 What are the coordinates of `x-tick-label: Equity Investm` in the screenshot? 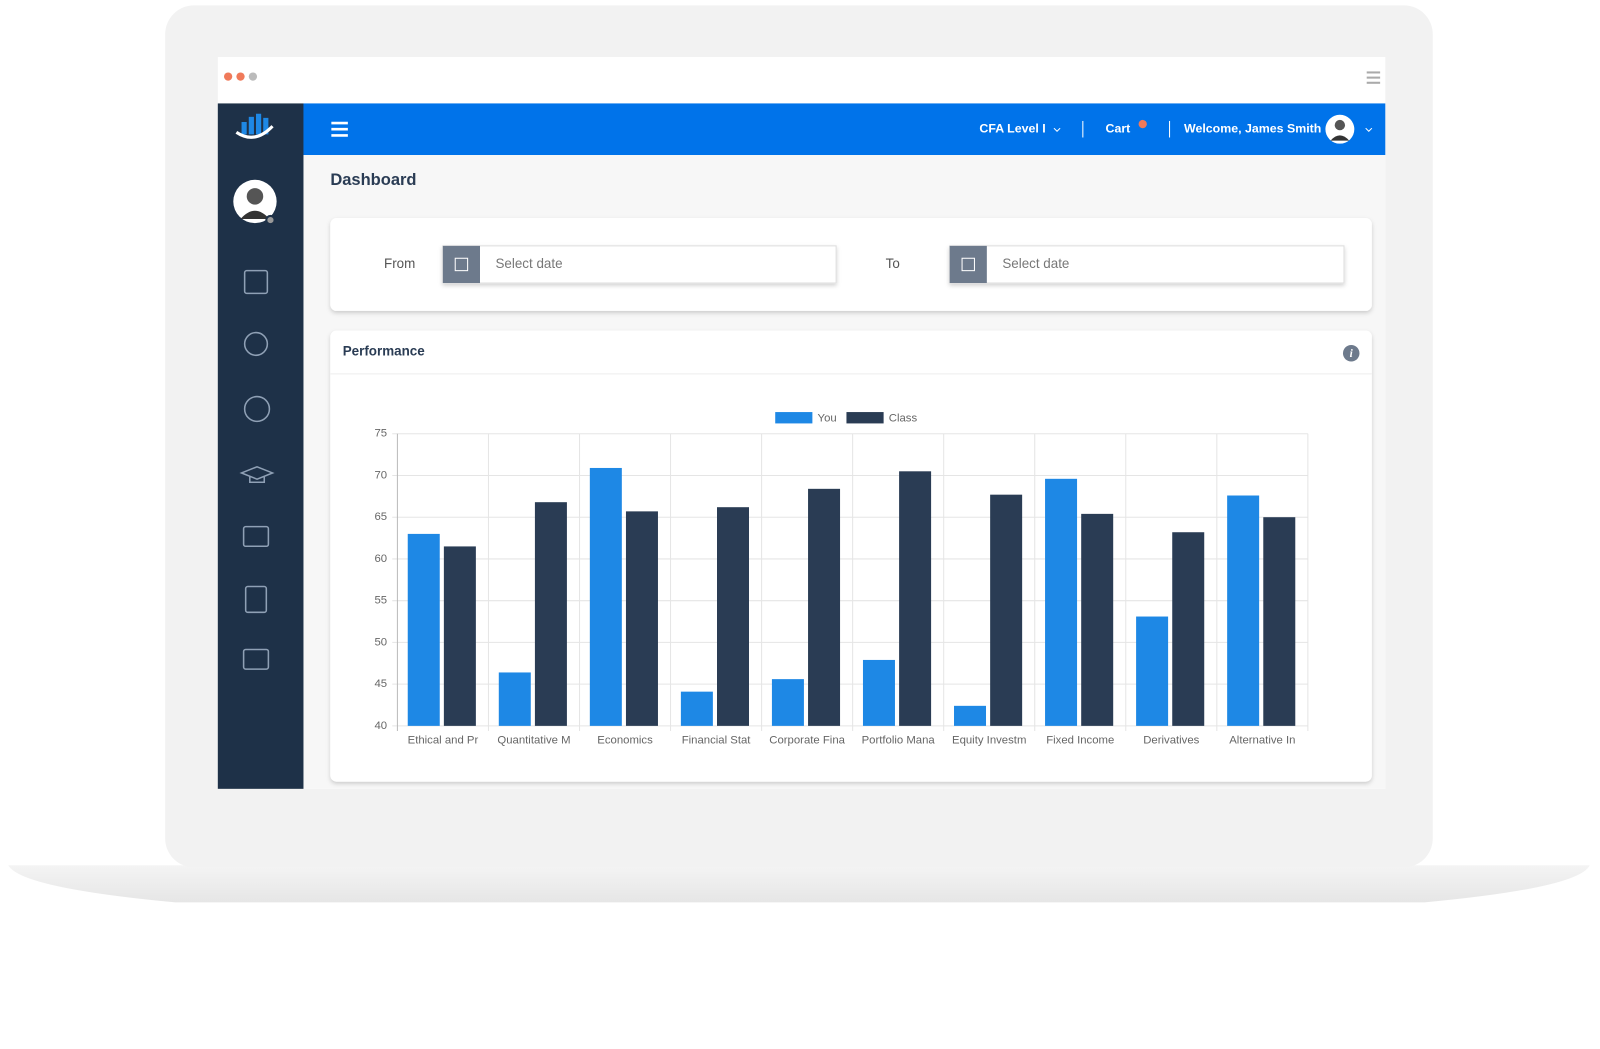 It's located at (989, 740).